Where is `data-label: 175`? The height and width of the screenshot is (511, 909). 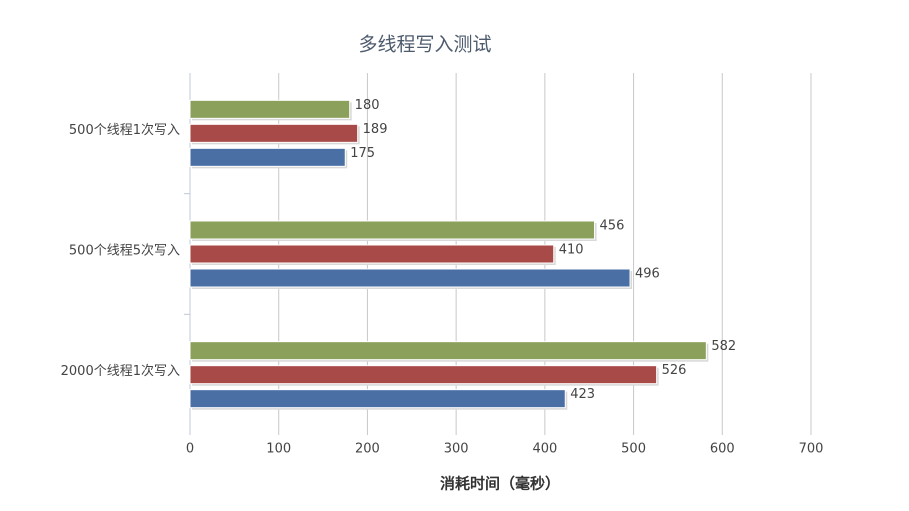
data-label: 175 is located at coordinates (362, 153).